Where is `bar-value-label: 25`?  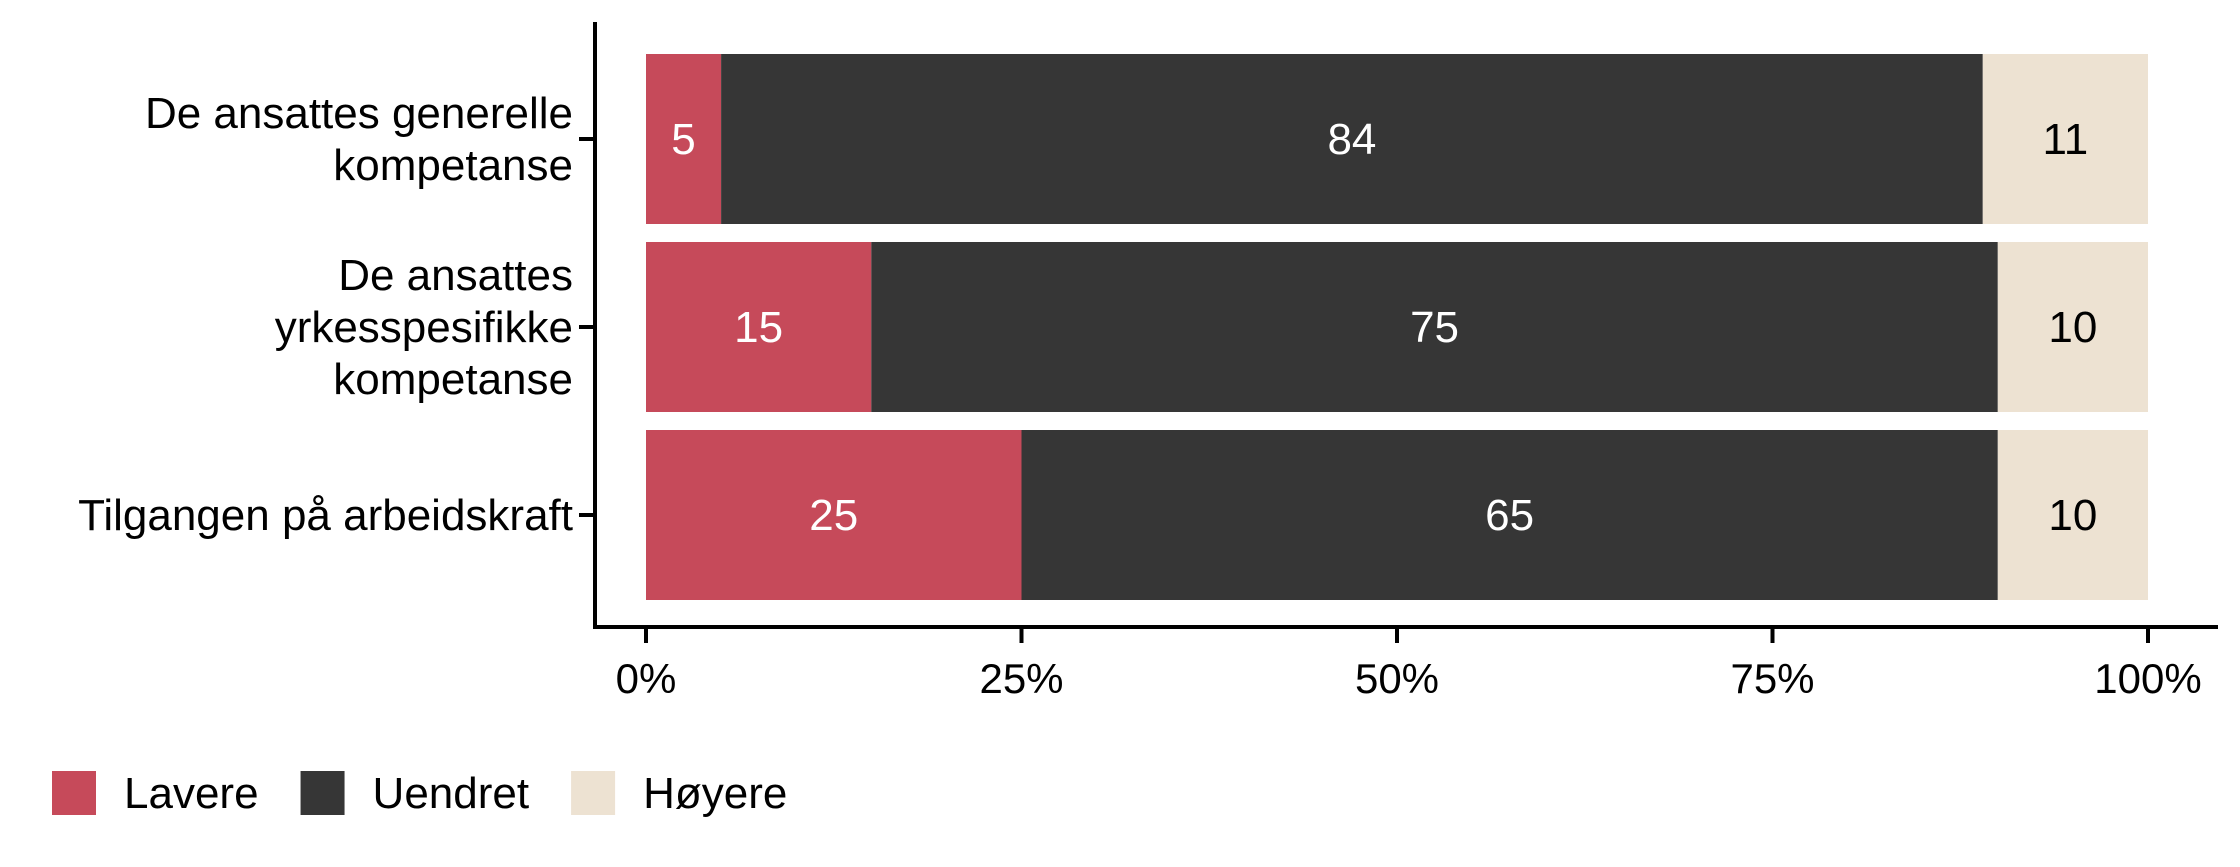 bar-value-label: 25 is located at coordinates (833, 515).